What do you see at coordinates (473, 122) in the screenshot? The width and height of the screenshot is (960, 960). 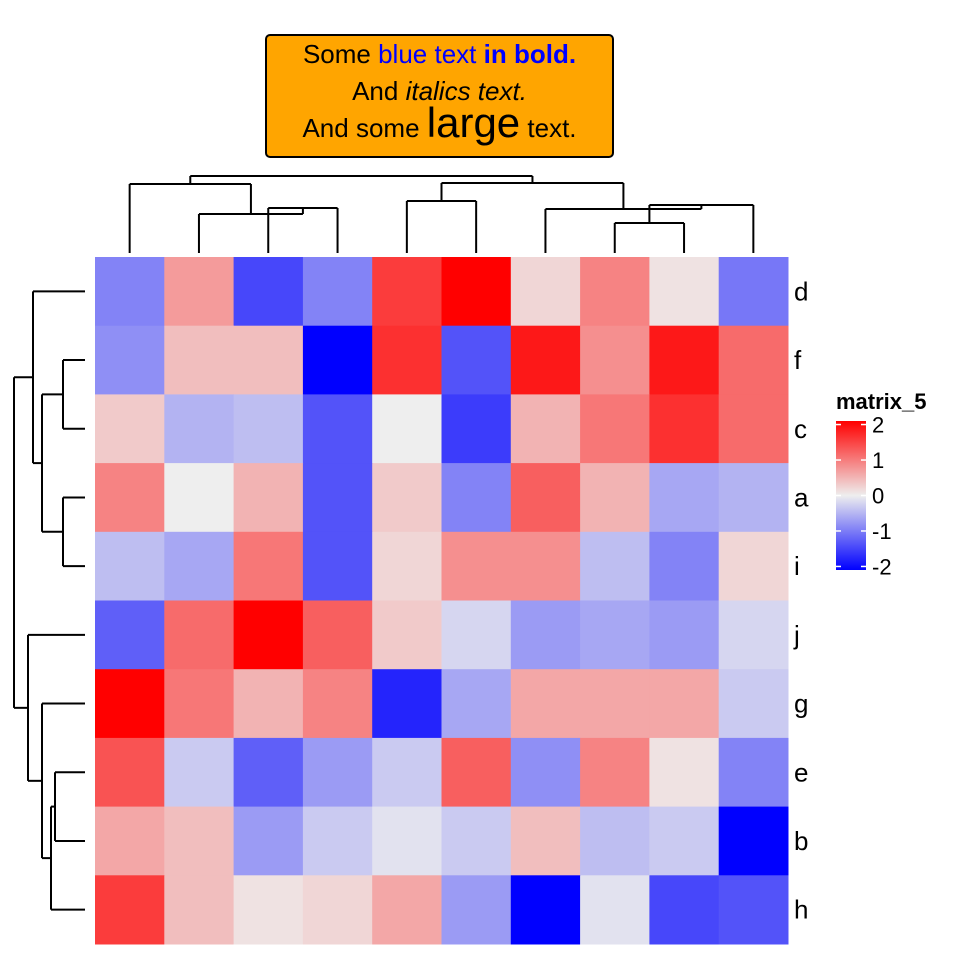 I see `title-line-3-large: large` at bounding box center [473, 122].